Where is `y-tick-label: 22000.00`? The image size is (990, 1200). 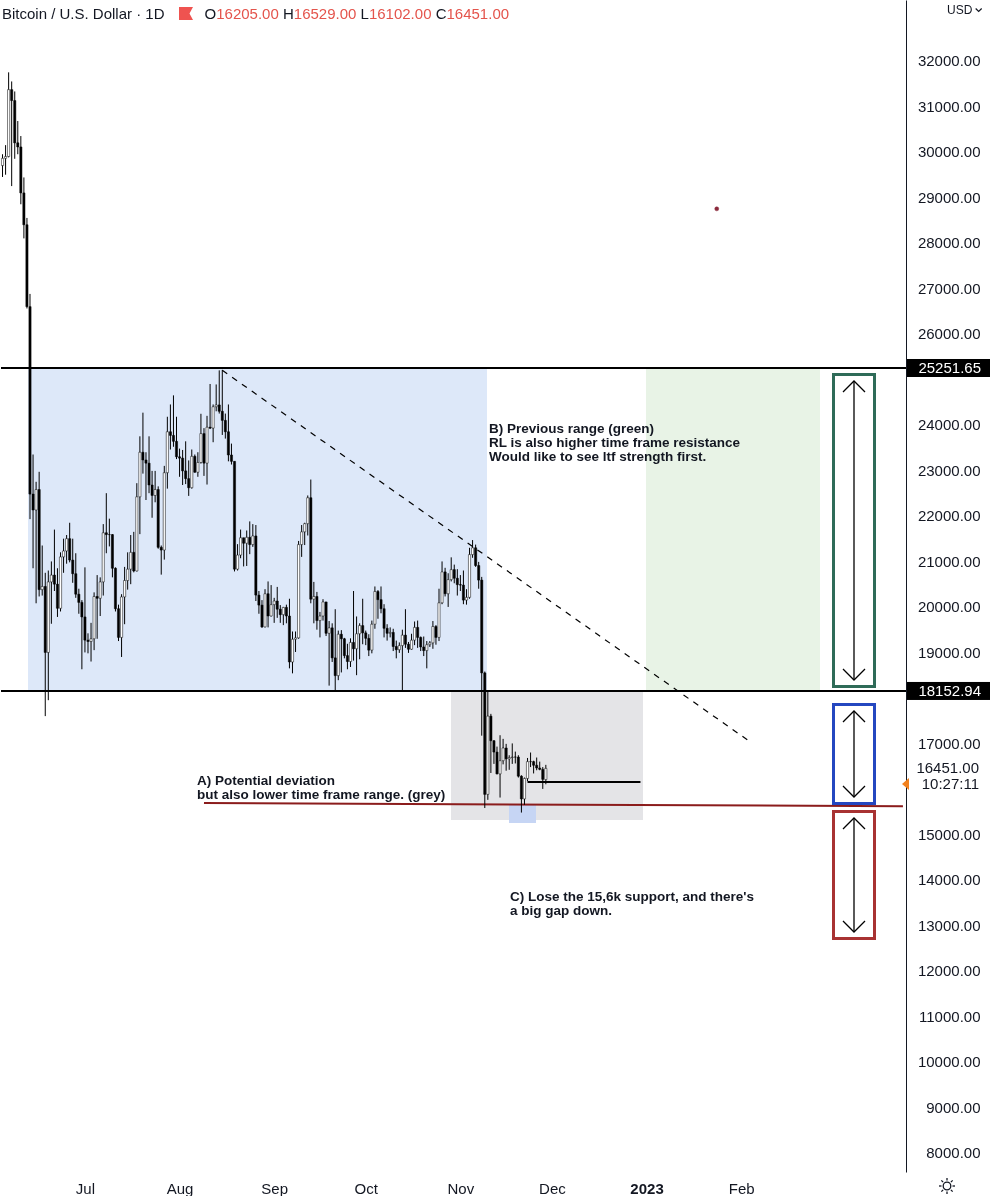
y-tick-label: 22000.00 is located at coordinates (949, 516).